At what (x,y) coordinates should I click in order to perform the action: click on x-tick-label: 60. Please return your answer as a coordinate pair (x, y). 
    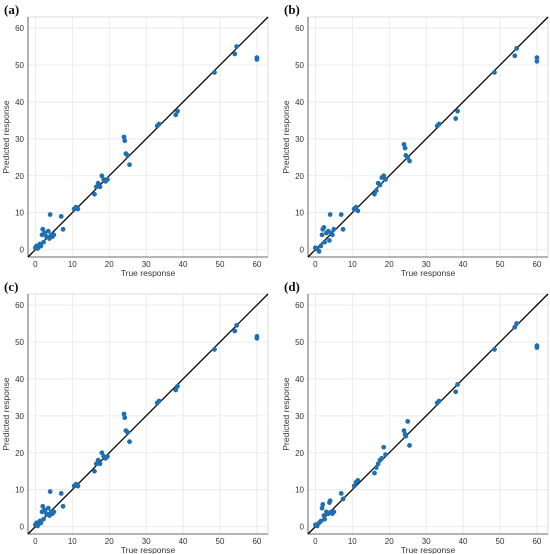
    Looking at the image, I should click on (256, 264).